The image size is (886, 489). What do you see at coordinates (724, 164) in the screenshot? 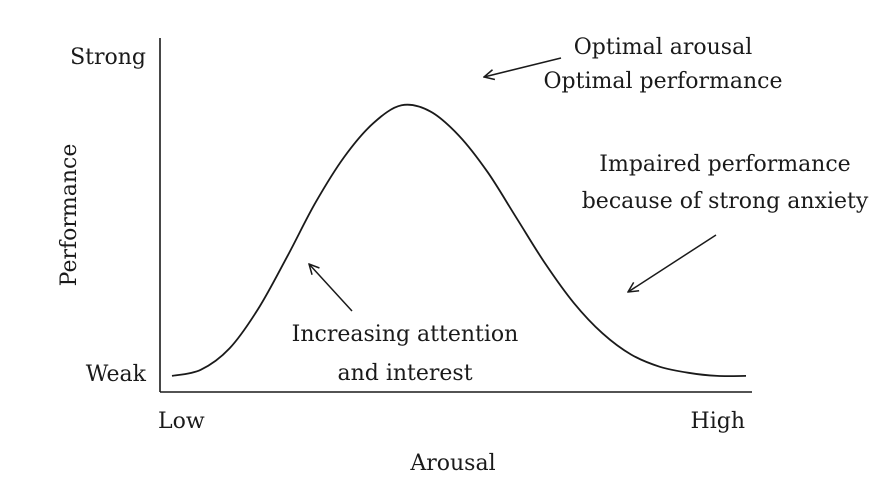
I see `annotation-impaired-line-1: Impaired performance` at bounding box center [724, 164].